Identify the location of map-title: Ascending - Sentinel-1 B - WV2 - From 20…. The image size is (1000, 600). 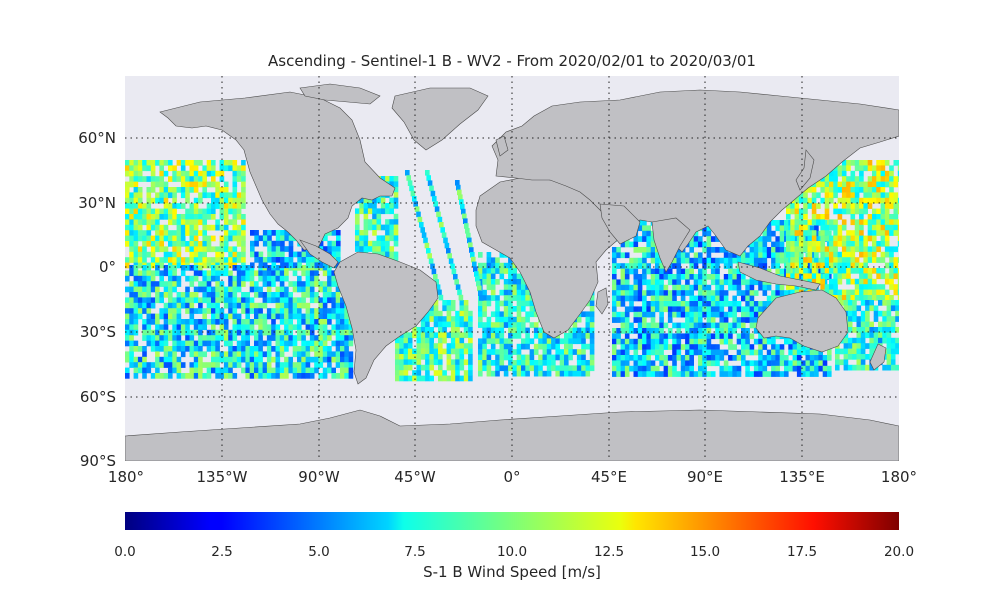
(512, 61).